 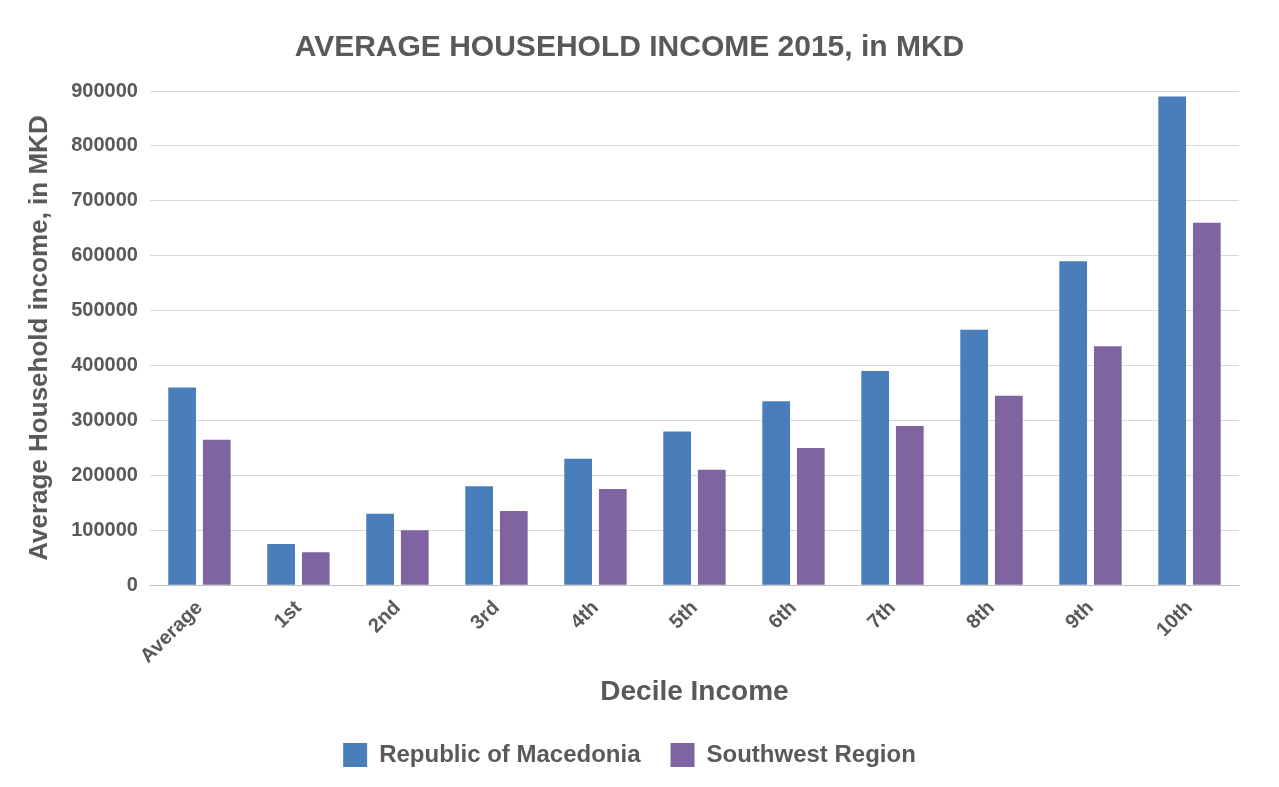 What do you see at coordinates (384, 616) in the screenshot?
I see `x-tick-label: 2nd` at bounding box center [384, 616].